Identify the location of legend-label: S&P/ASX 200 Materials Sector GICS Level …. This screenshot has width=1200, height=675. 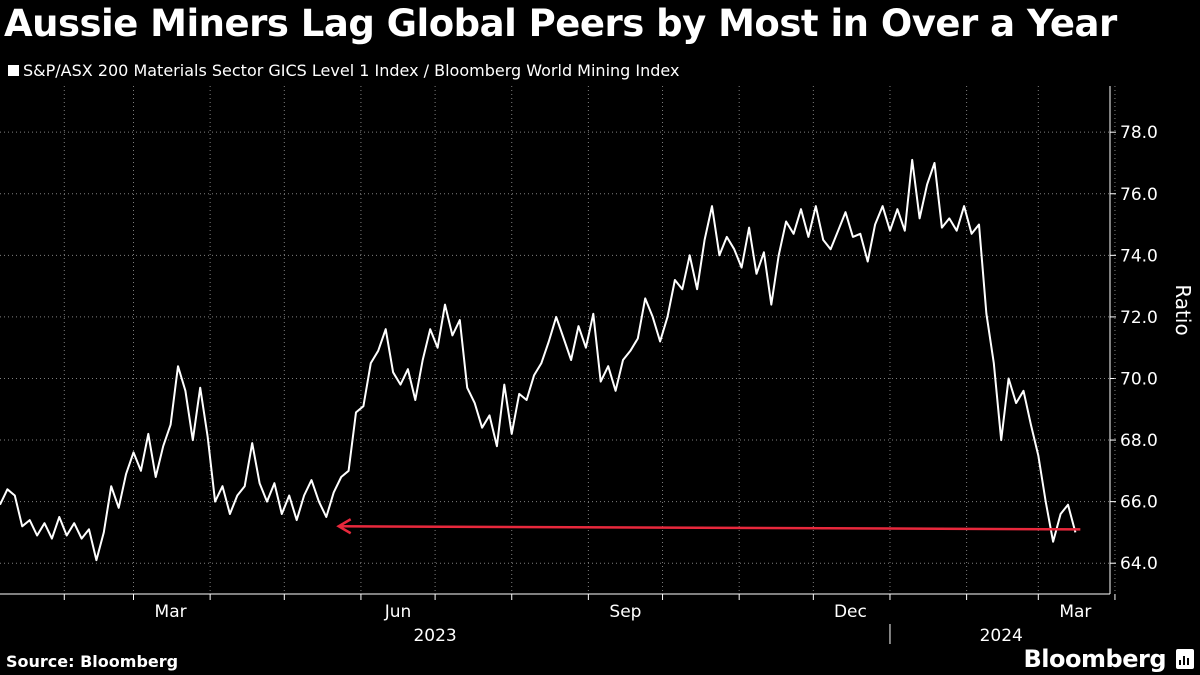
(351, 70).